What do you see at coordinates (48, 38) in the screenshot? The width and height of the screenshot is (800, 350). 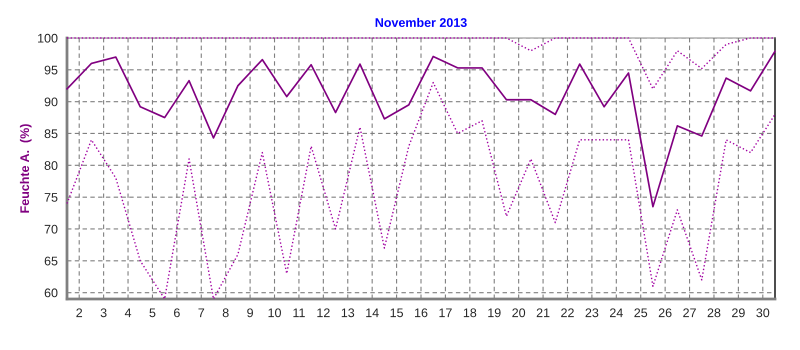 I see `y-tick-label: 100` at bounding box center [48, 38].